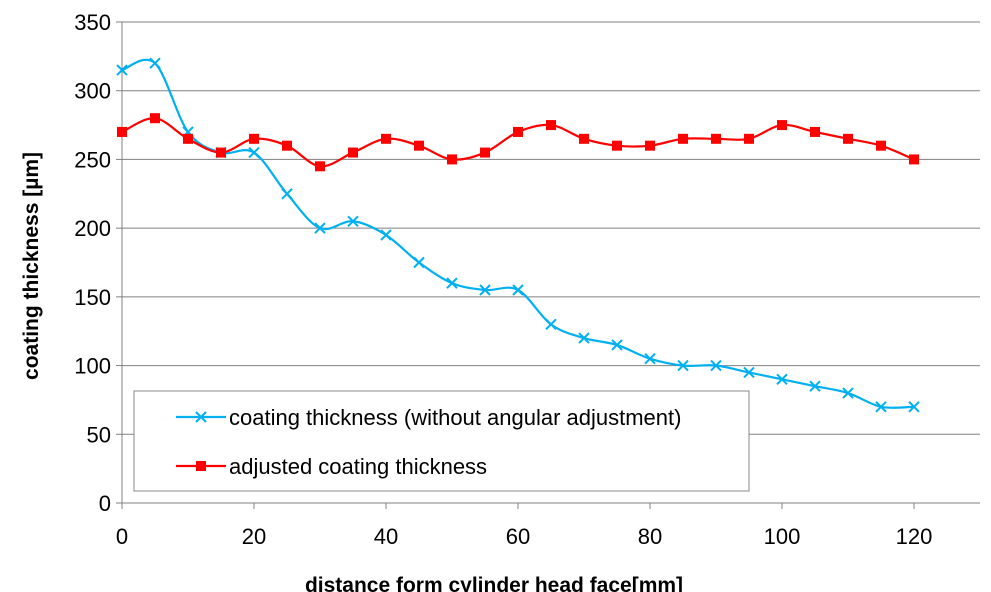 The height and width of the screenshot is (592, 991). I want to click on x-tick-label-5: 100, so click(782, 536).